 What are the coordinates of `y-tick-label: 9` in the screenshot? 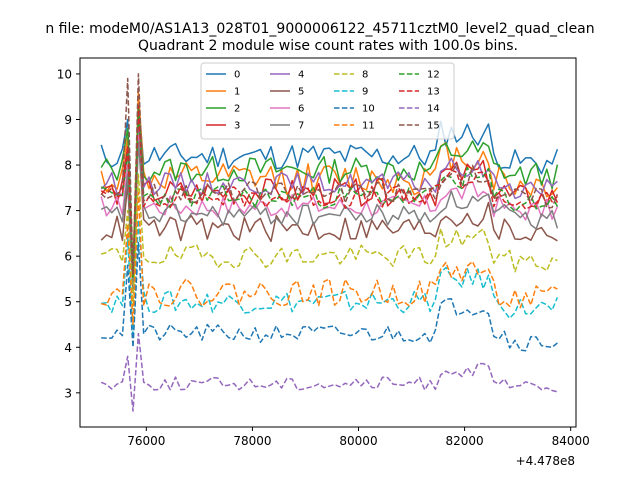 It's located at (68, 120).